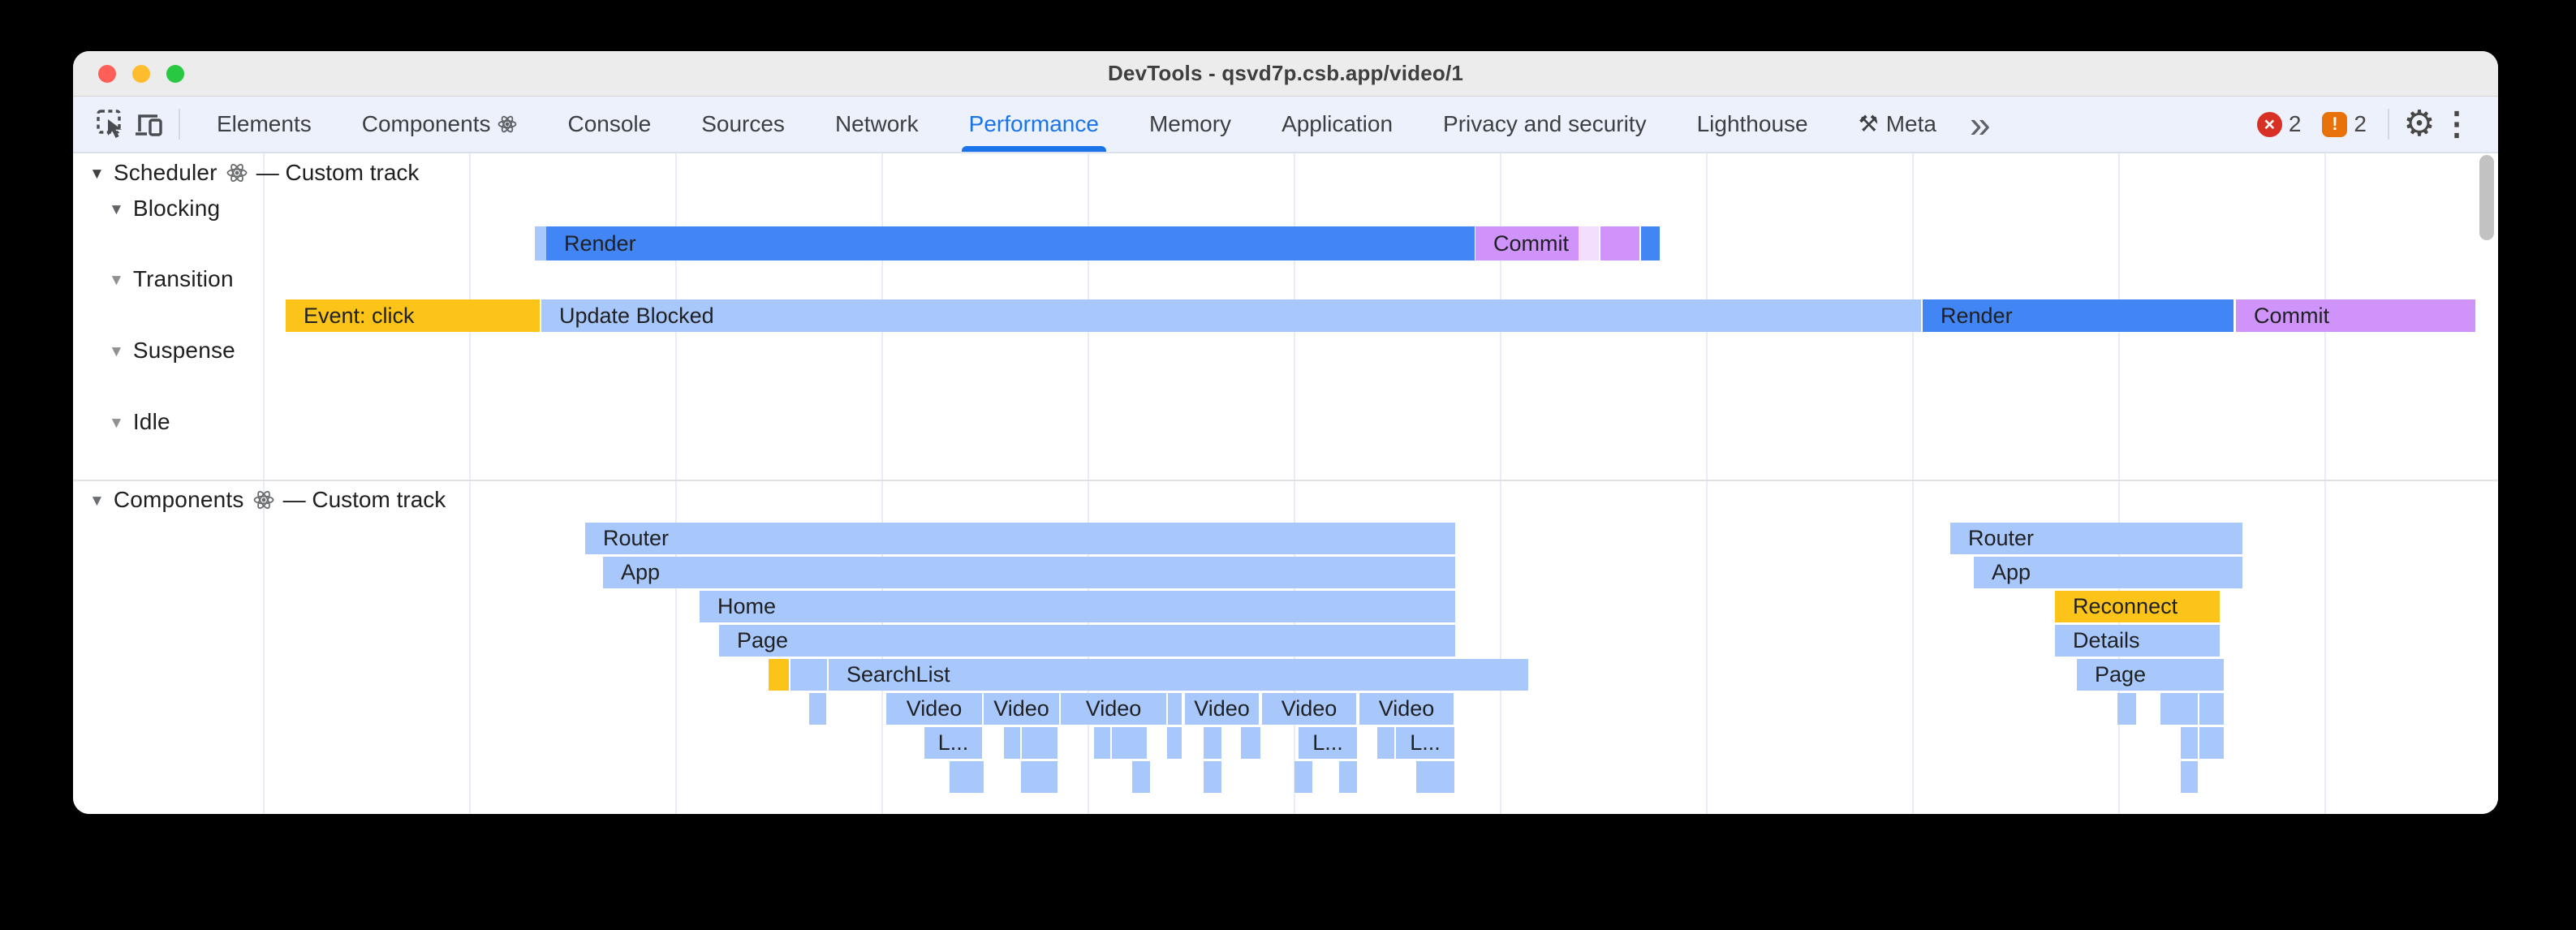  Describe the element at coordinates (2107, 640) in the screenshot. I see `flame-bar-label: Details` at that location.